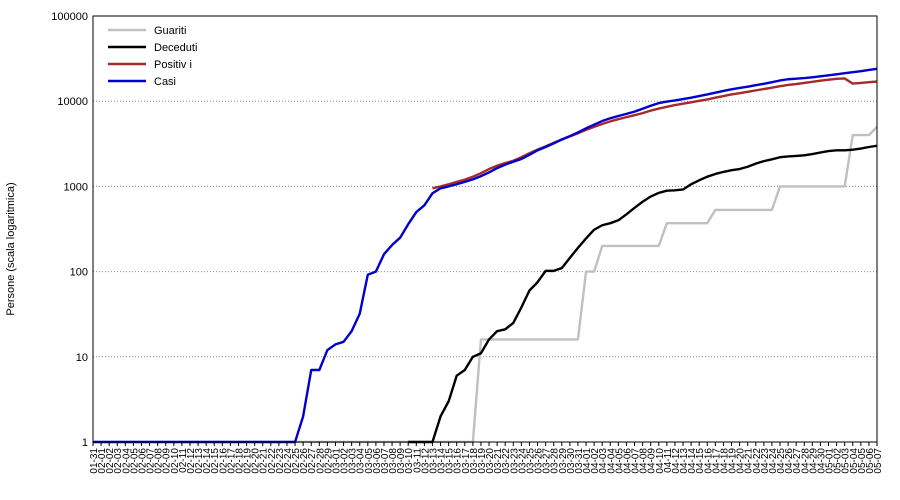 This screenshot has width=900, height=500. Describe the element at coordinates (94, 461) in the screenshot. I see `x-tick-label: 01-31` at that location.